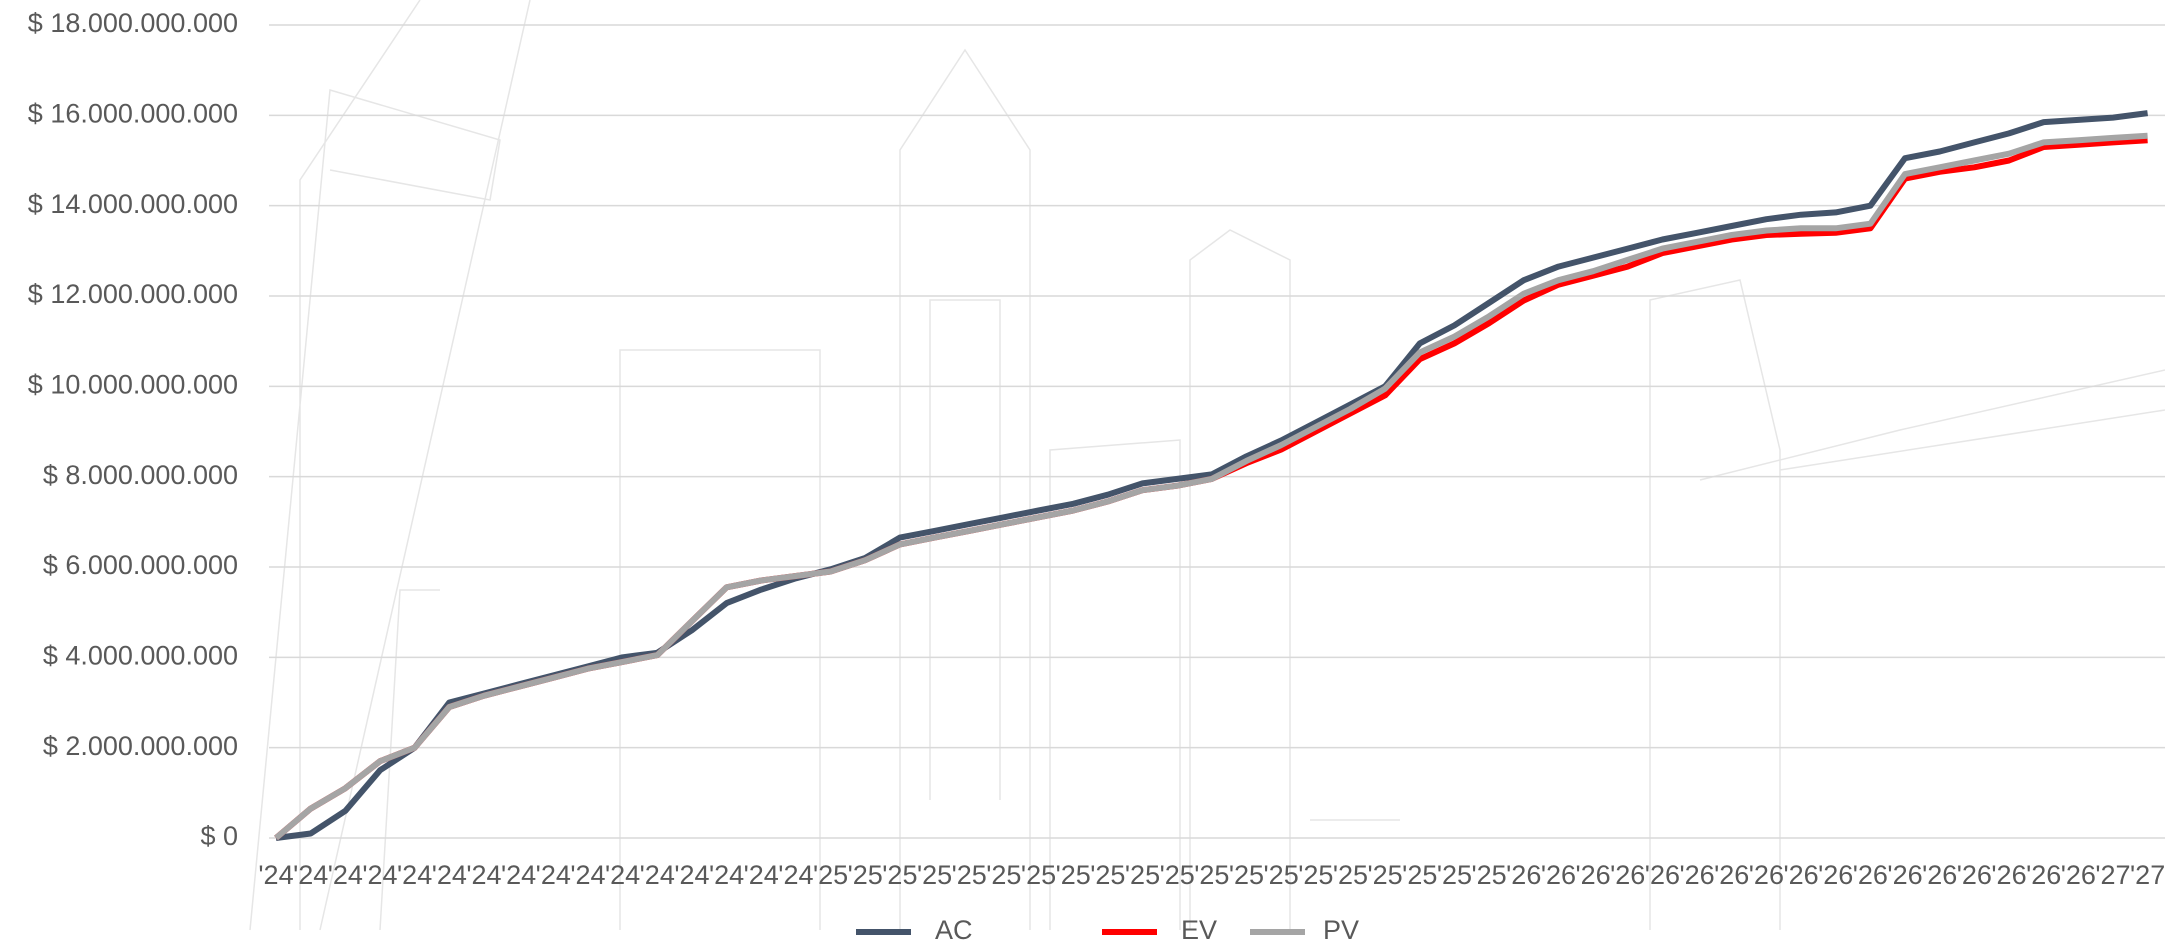 The height and width of the screenshot is (944, 2165). Describe the element at coordinates (140, 746) in the screenshot. I see `y-tick-label: $ 2.000.000.000` at that location.